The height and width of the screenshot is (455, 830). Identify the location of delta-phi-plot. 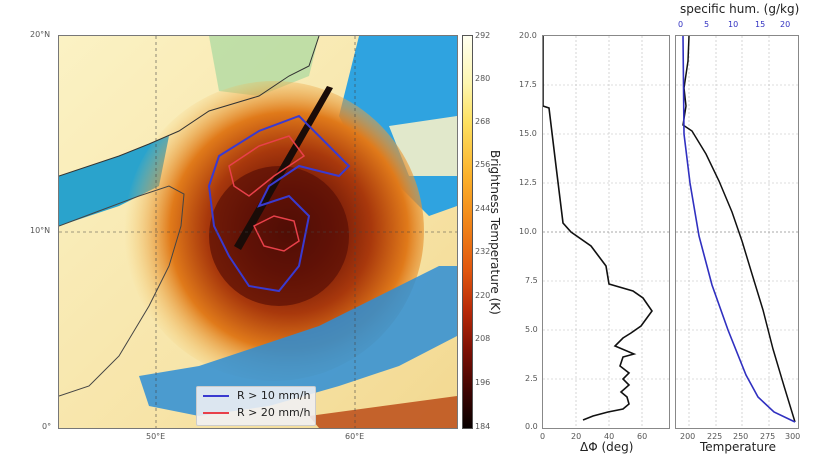
(606, 232).